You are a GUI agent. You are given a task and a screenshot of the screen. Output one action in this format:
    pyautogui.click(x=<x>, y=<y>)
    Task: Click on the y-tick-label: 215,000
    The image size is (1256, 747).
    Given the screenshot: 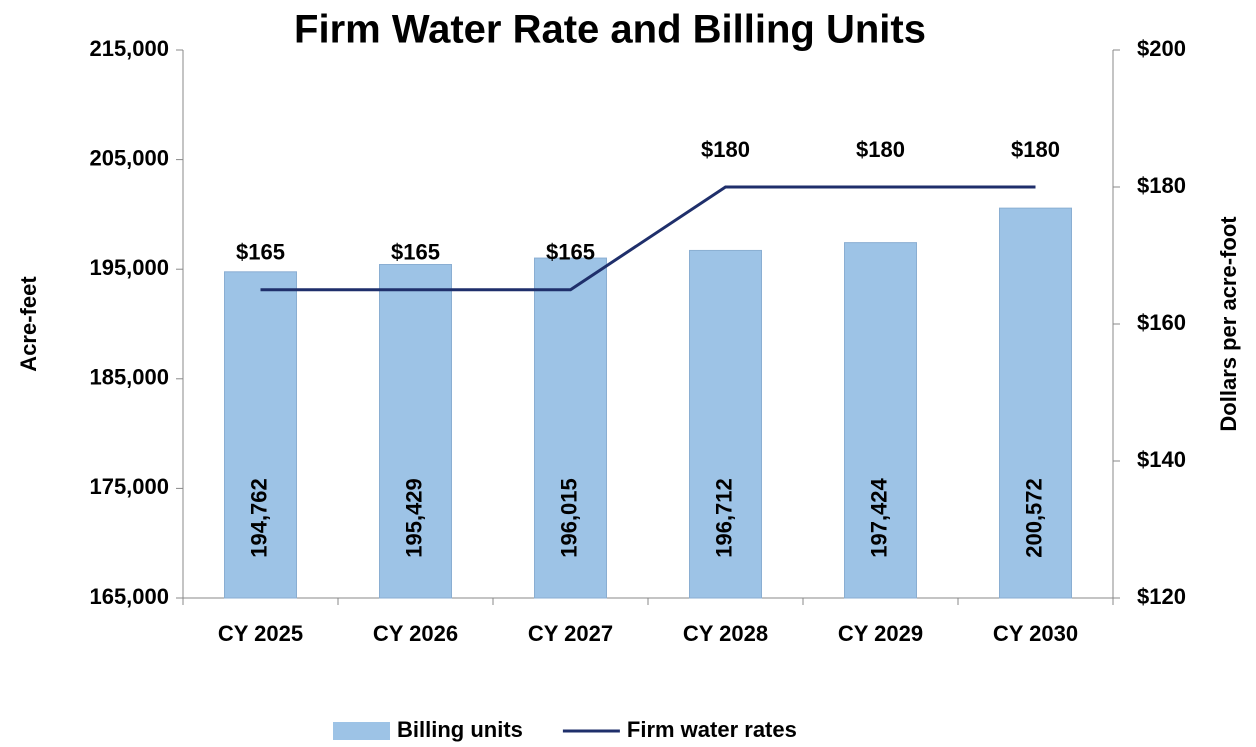 What is the action you would take?
    pyautogui.click(x=129, y=48)
    